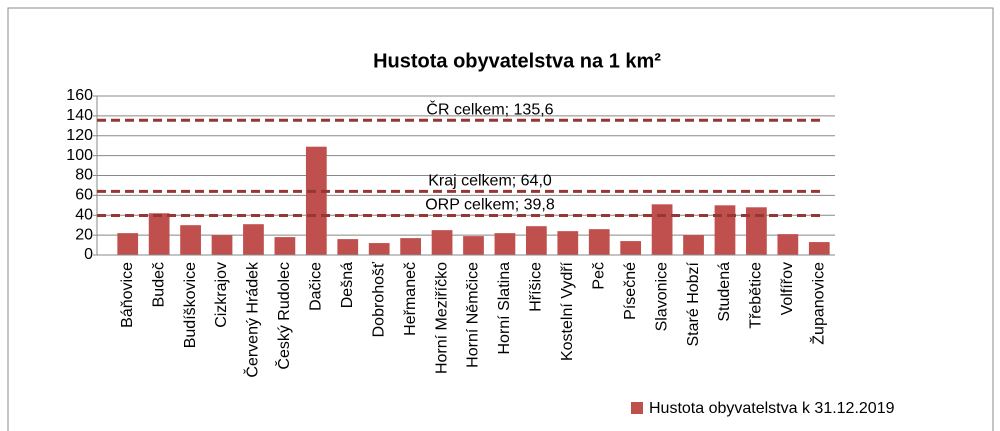 The height and width of the screenshot is (431, 1000). I want to click on x-tick-label: Budíškovice, so click(190, 305).